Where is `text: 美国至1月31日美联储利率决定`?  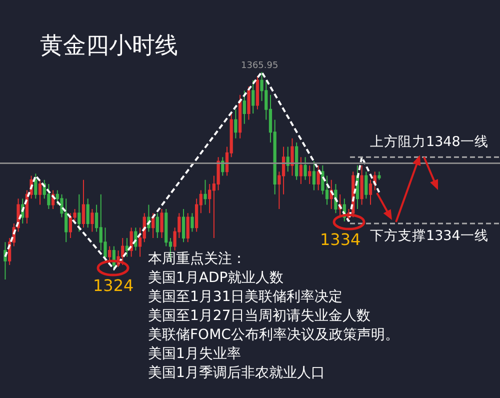 text: 美国至1月31日美联储利率决定 is located at coordinates (245, 297).